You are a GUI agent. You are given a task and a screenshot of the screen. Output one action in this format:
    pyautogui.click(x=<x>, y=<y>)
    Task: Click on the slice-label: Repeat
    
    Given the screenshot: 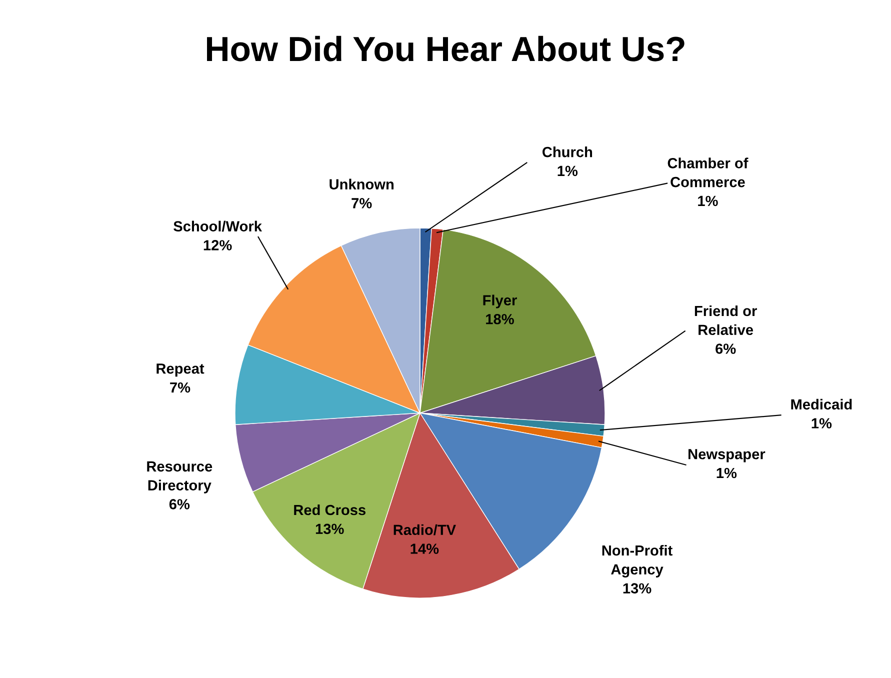 What is the action you would take?
    pyautogui.click(x=180, y=370)
    